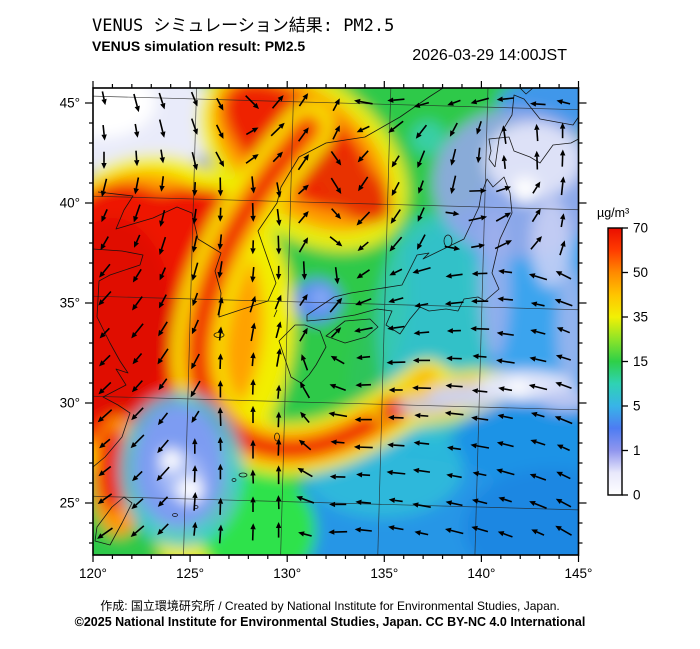 The width and height of the screenshot is (700, 649). I want to click on colorbar-unit-label: µg/m³, so click(613, 213).